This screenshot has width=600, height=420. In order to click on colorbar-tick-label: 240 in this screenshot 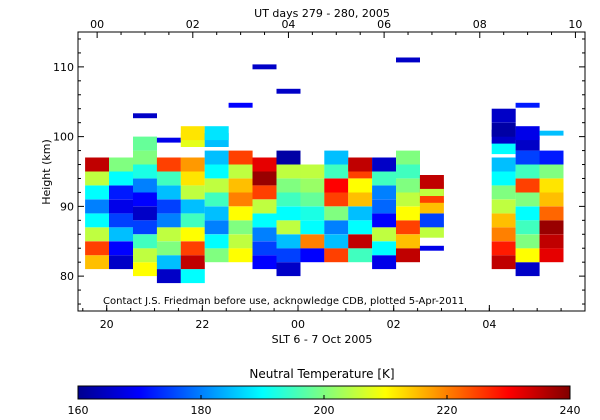, I will do `click(570, 410)`.